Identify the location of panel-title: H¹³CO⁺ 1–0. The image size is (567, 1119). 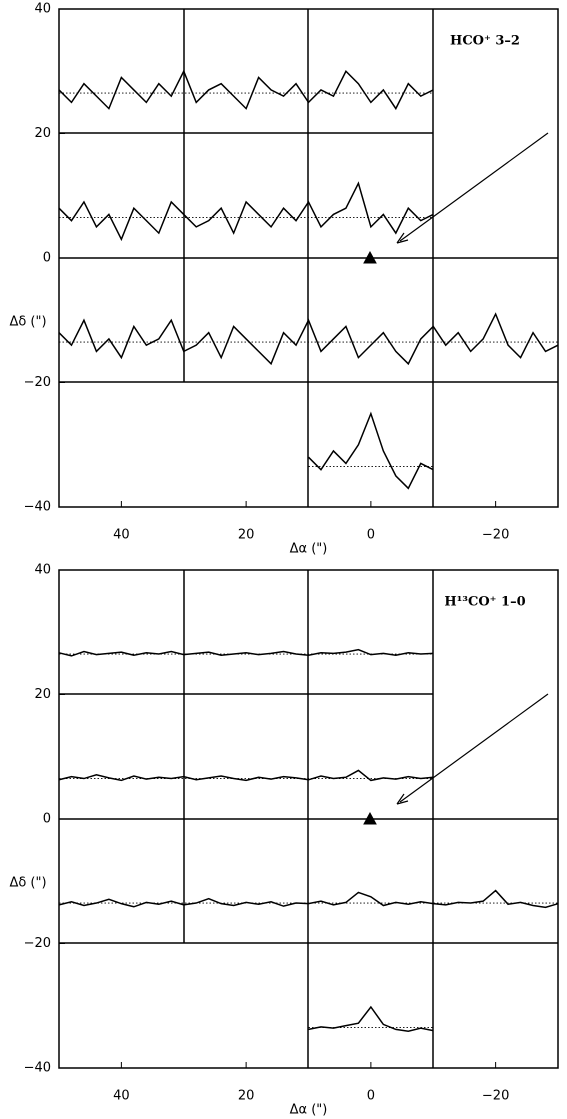
(484, 602).